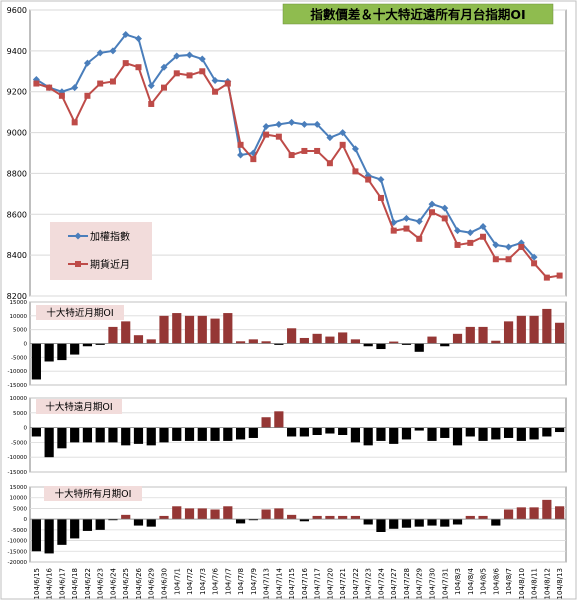 The height and width of the screenshot is (600, 577). Describe the element at coordinates (19, 488) in the screenshot. I see `y-tick-label: 15000` at that location.